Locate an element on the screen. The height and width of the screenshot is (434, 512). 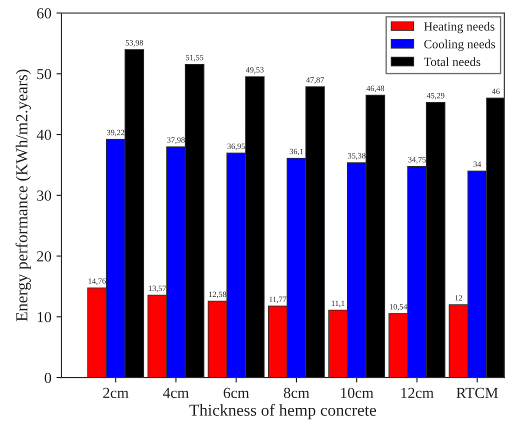
x-tick-label: 8cm is located at coordinates (297, 393).